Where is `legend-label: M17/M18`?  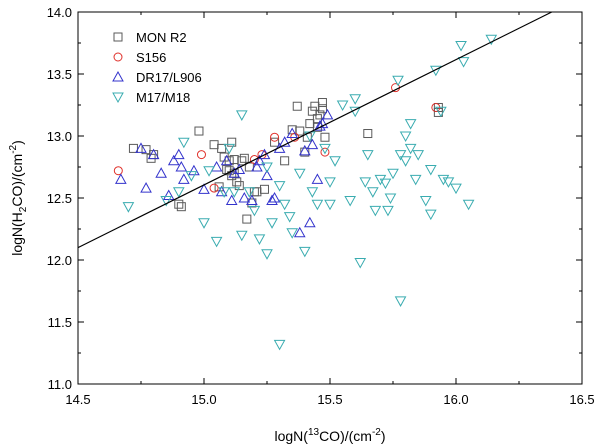
legend-label: M17/M18 is located at coordinates (163, 97).